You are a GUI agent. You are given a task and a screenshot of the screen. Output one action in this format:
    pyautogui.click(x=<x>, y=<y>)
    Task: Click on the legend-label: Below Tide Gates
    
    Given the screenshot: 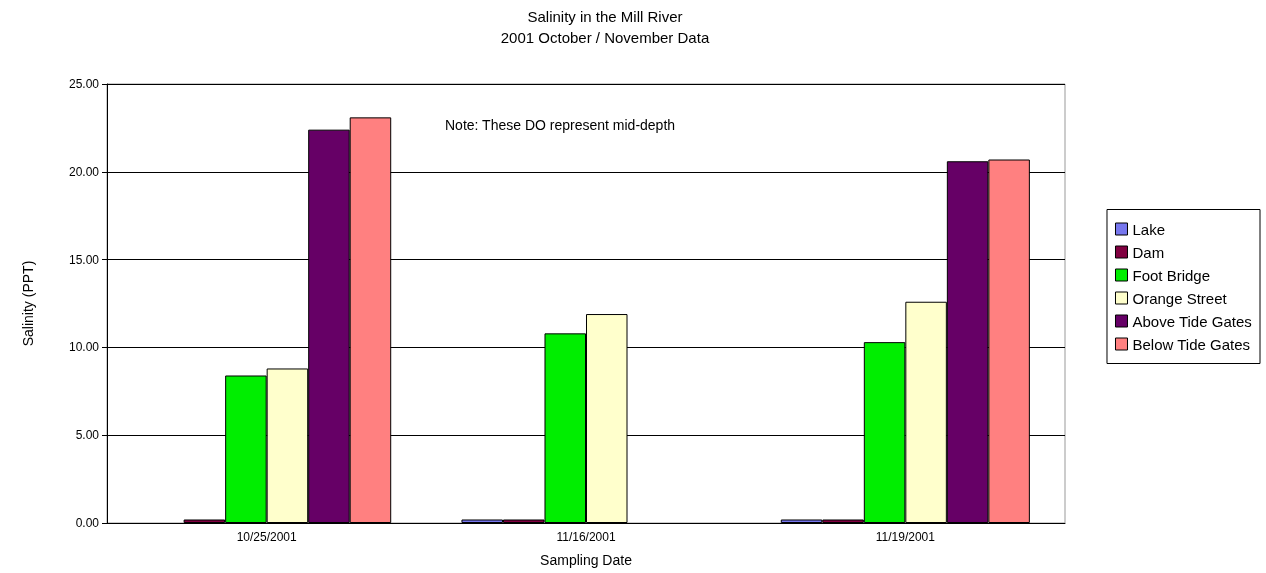 What is the action you would take?
    pyautogui.click(x=1191, y=344)
    